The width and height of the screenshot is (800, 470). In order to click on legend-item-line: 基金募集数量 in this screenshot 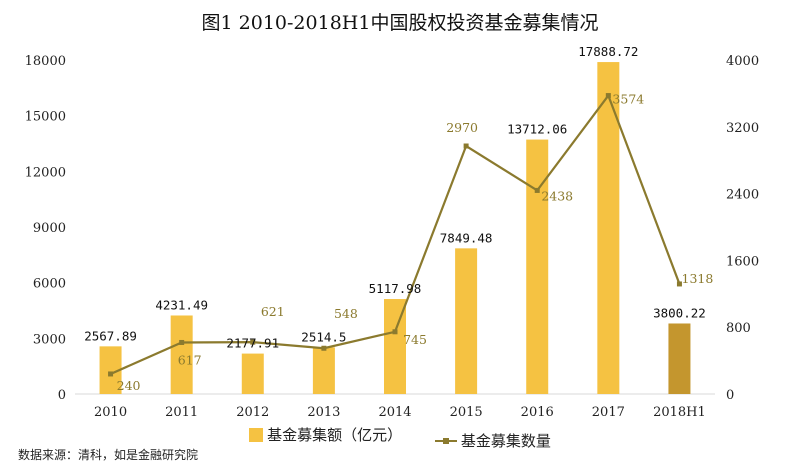, I will do `click(492, 440)`.